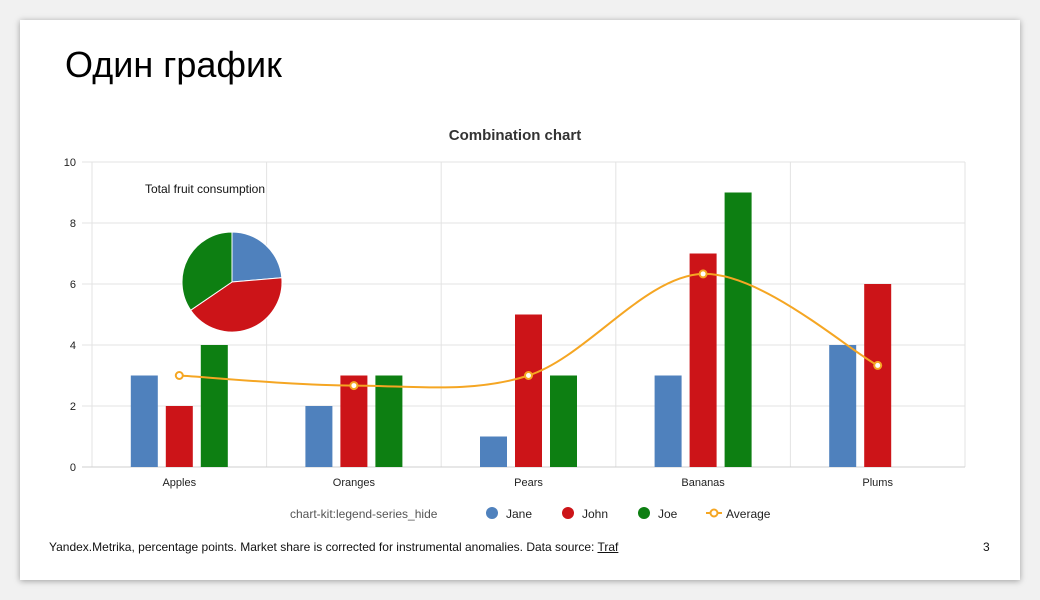 This screenshot has width=1040, height=600. What do you see at coordinates (519, 514) in the screenshot?
I see `legend-label: Jane` at bounding box center [519, 514].